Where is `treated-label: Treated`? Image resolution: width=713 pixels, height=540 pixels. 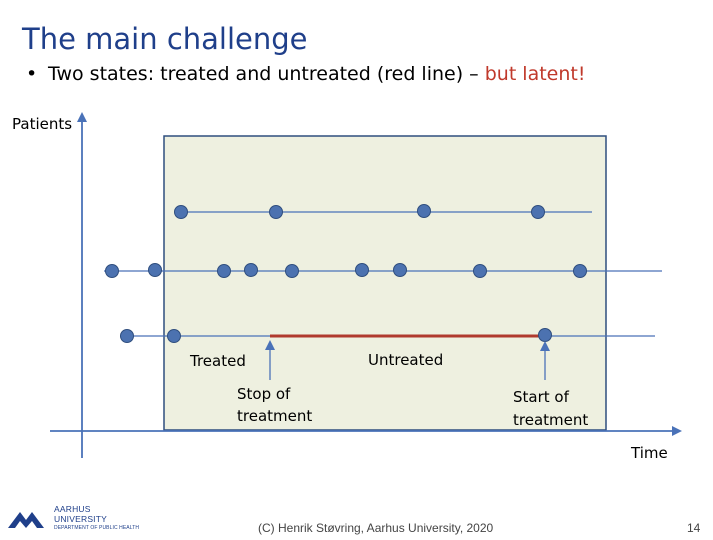 treated-label: Treated is located at coordinates (217, 361).